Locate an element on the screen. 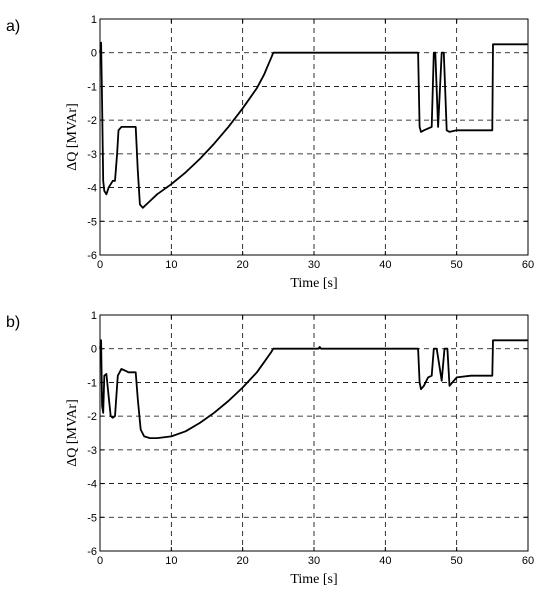  panel-label-a: a) is located at coordinates (13, 26).